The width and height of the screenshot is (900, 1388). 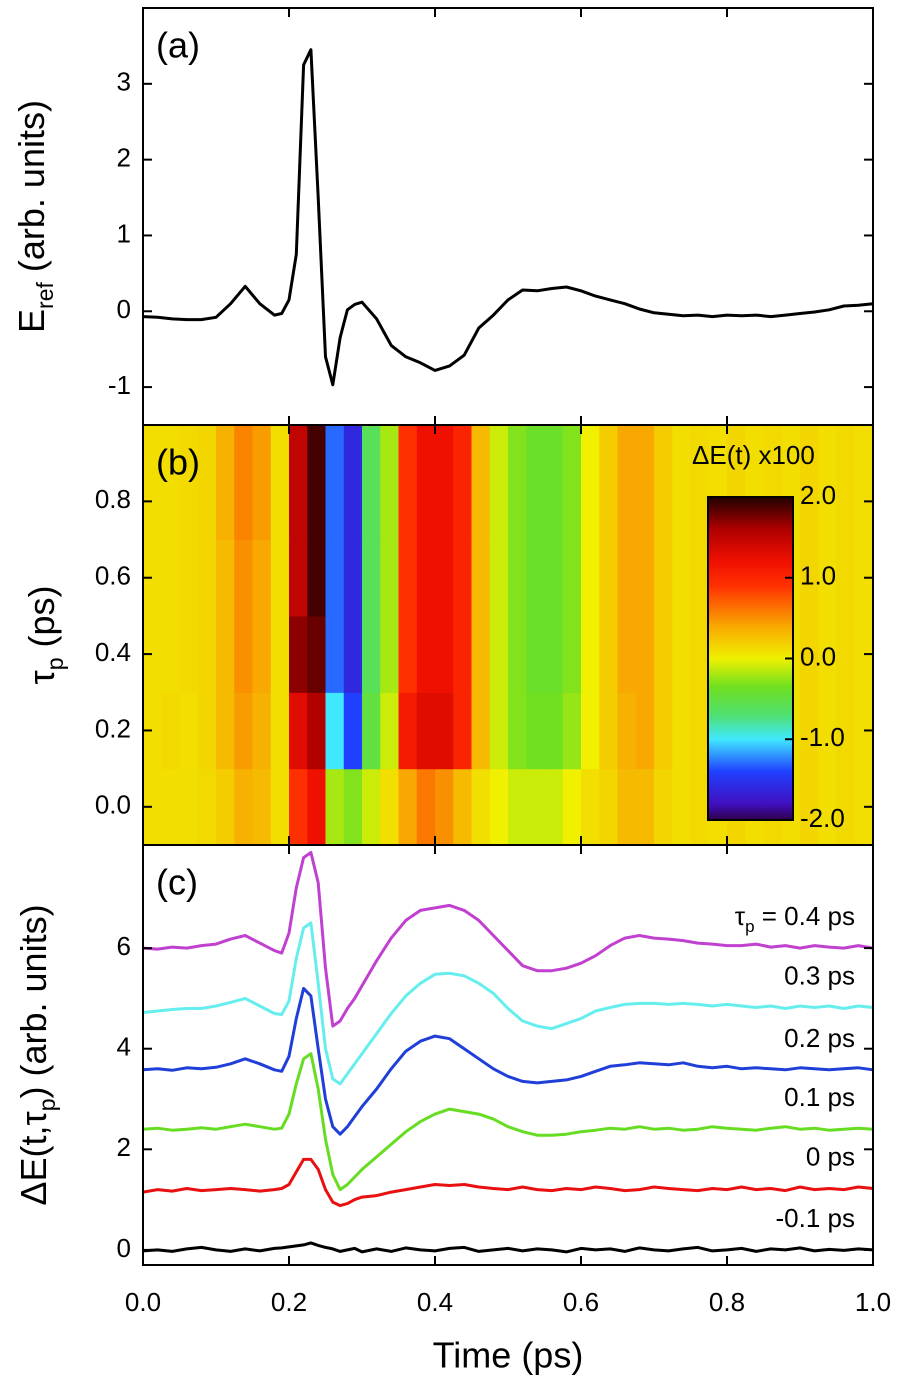 What do you see at coordinates (818, 656) in the screenshot?
I see `colorbar-tick-label: 0.0` at bounding box center [818, 656].